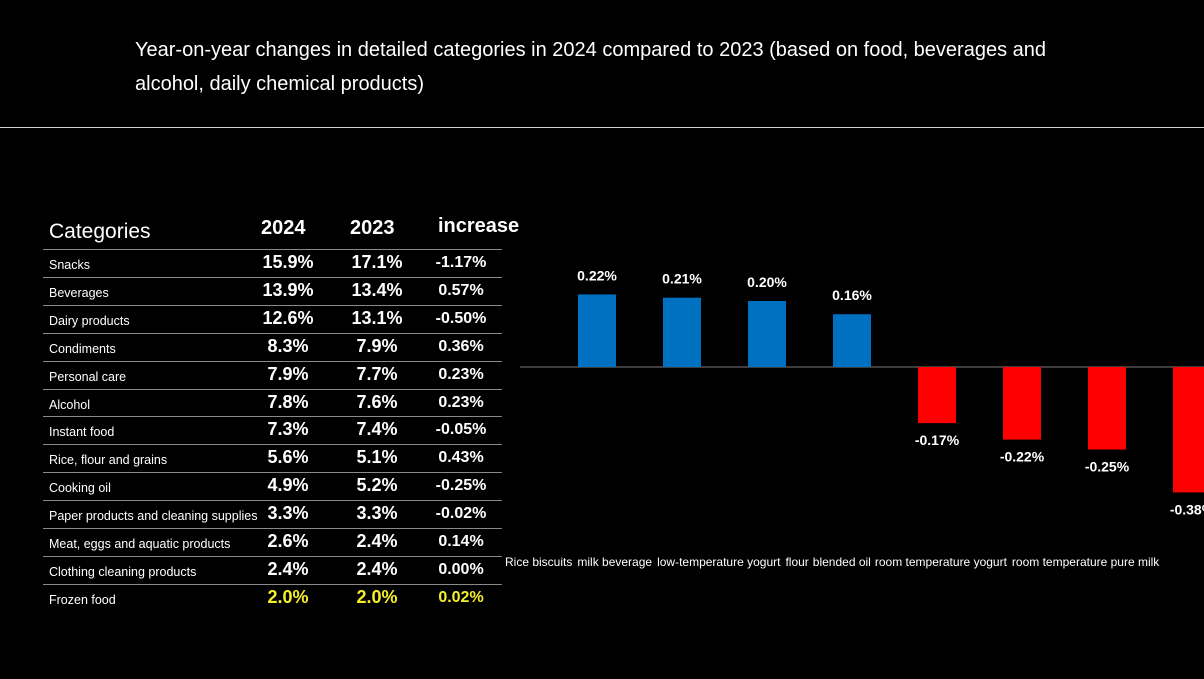 The width and height of the screenshot is (1204, 679). Describe the element at coordinates (479, 226) in the screenshot. I see `header-increase: increase` at that location.